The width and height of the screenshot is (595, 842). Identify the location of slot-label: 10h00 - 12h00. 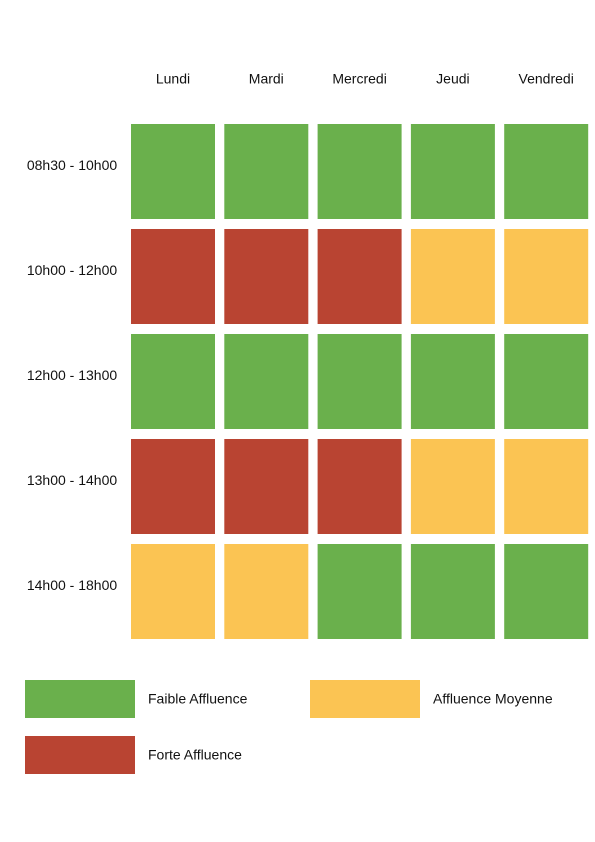
(72, 270).